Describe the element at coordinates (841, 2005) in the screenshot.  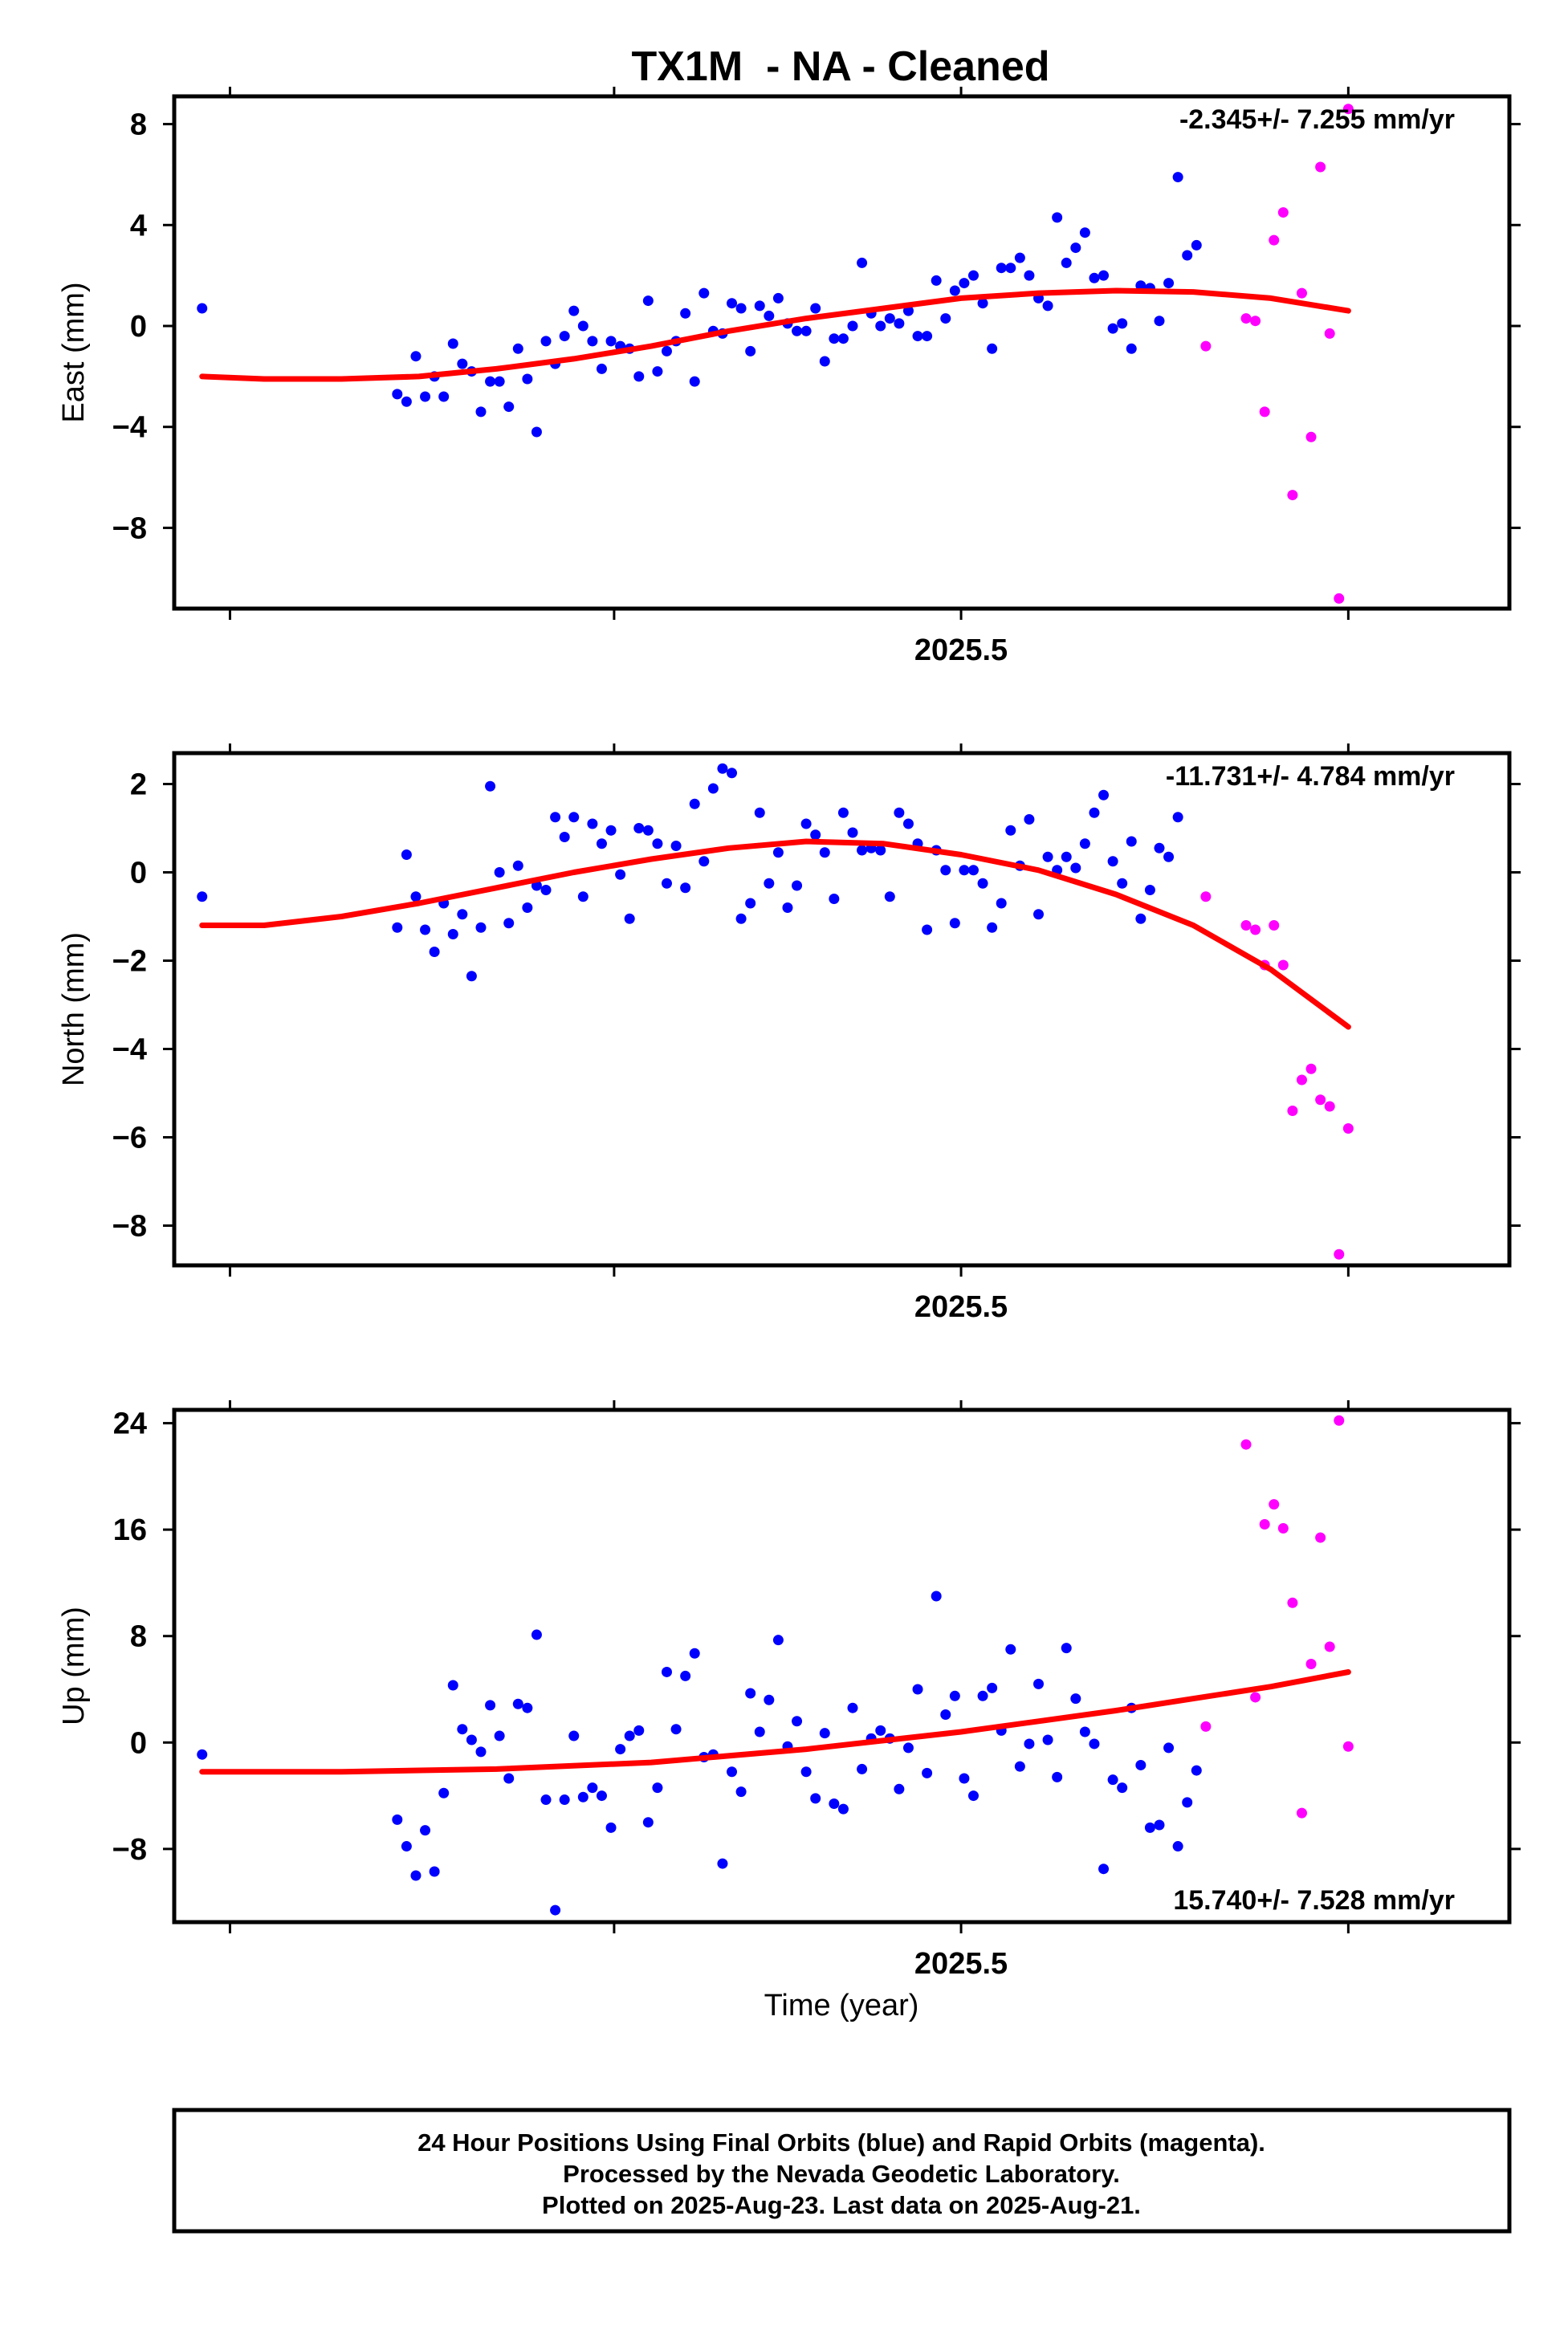
I see `x-axis-label: Time (year)` at that location.